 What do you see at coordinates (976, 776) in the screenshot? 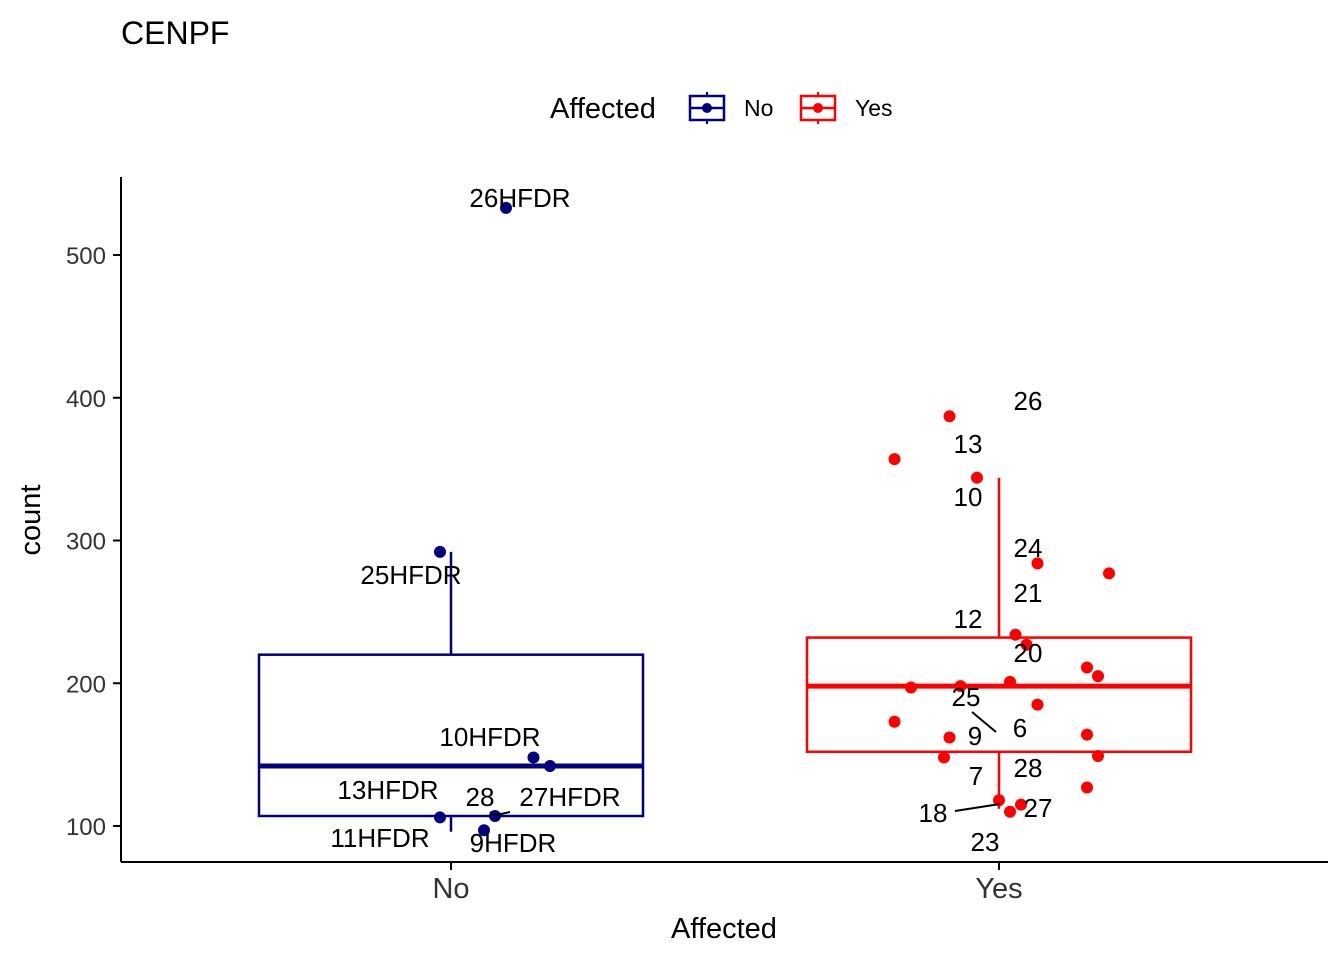
I see `point-label: 7` at bounding box center [976, 776].